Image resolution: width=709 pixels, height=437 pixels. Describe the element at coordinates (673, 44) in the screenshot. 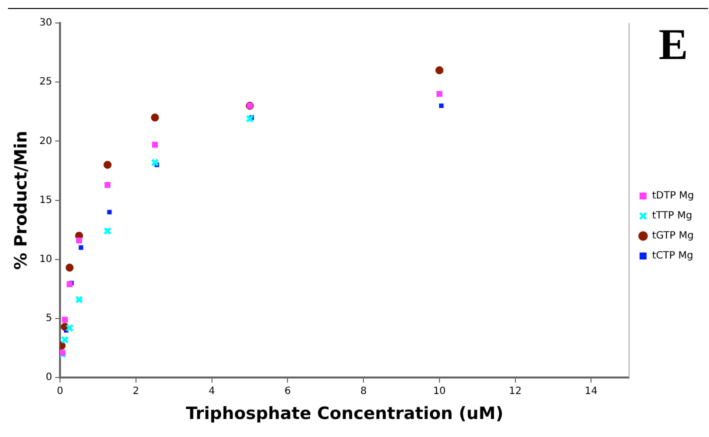

I see `text: E` at that location.